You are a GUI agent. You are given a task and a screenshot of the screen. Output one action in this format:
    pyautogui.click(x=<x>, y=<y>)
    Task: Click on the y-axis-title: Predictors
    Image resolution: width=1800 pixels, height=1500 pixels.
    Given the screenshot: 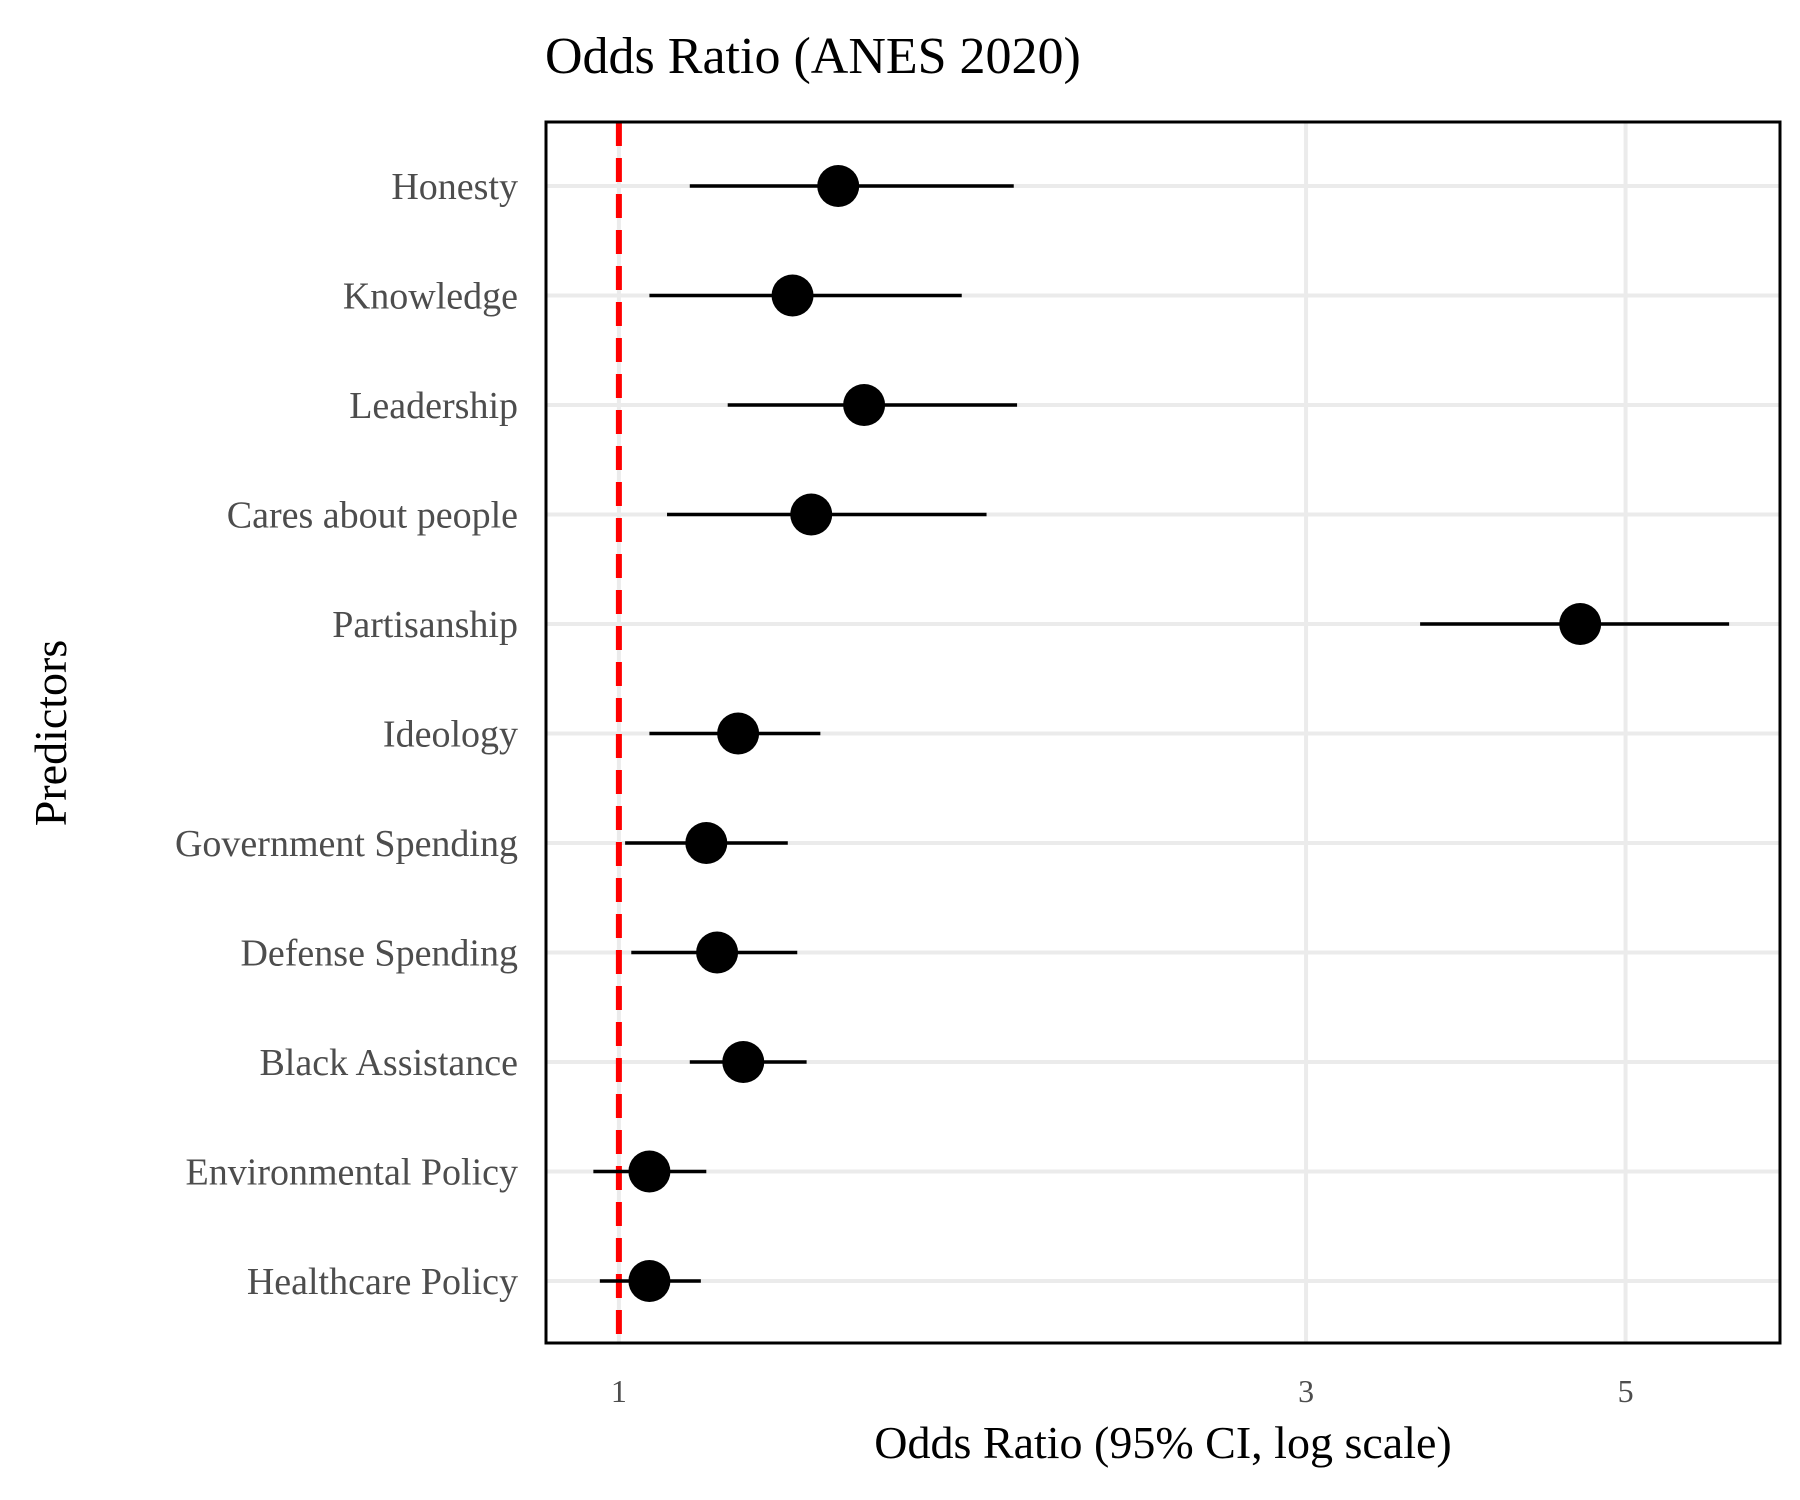 What is the action you would take?
    pyautogui.click(x=50, y=733)
    